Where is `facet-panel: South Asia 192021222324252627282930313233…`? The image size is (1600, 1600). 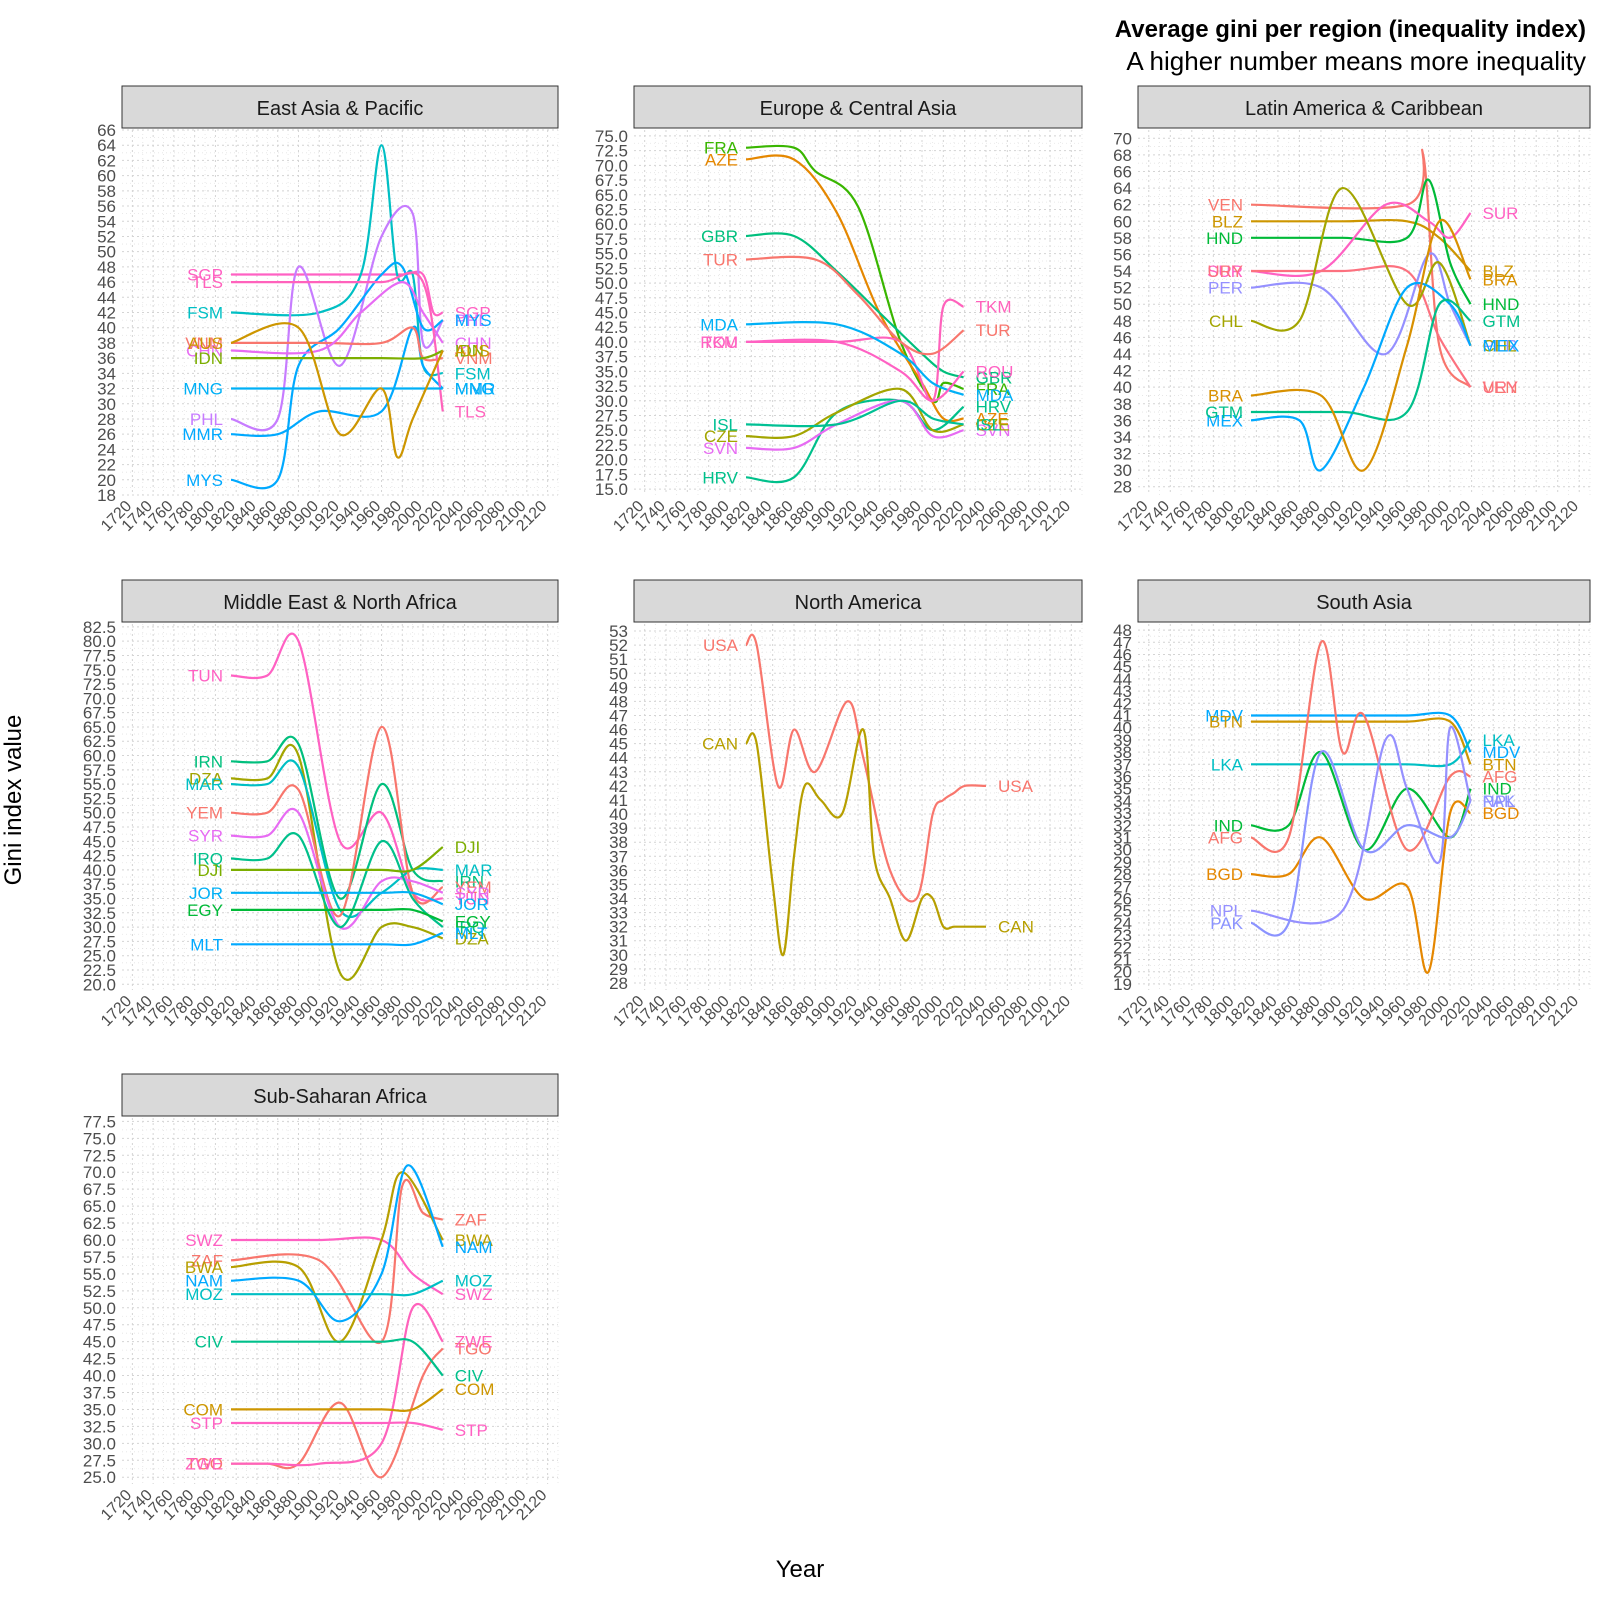 facet-panel: South Asia 192021222324252627282930313233… is located at coordinates (1352, 804).